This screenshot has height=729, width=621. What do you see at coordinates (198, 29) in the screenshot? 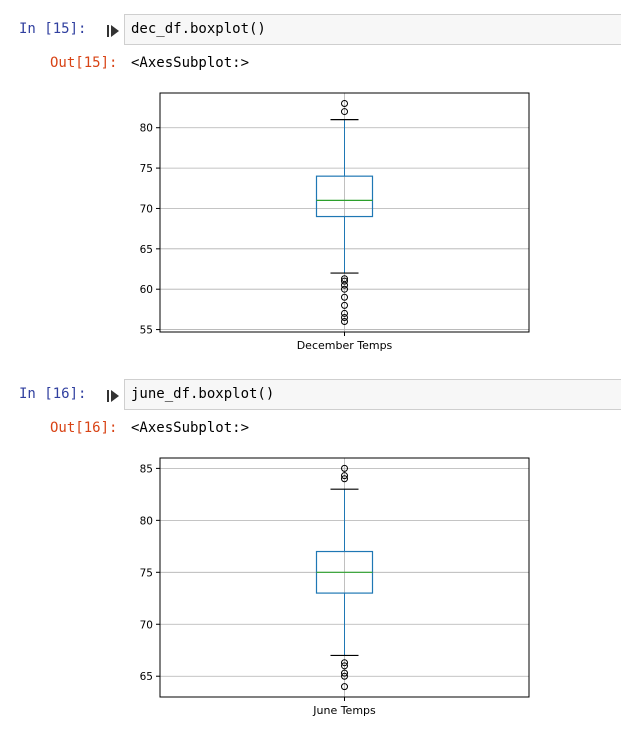
I see `code-text: dec_df.boxplot()` at bounding box center [198, 29].